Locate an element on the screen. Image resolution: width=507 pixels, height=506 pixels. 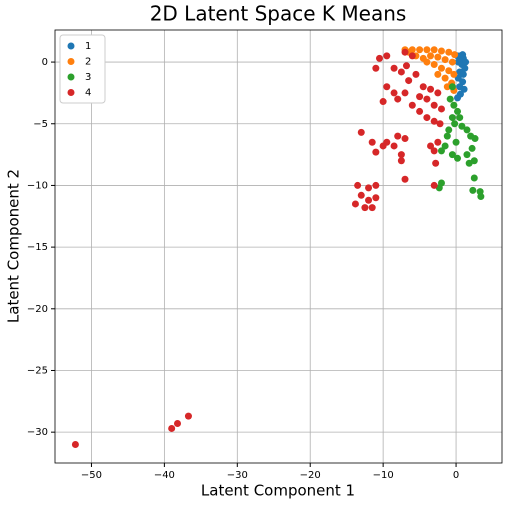
y-tick-label: −25 is located at coordinates (37, 370).